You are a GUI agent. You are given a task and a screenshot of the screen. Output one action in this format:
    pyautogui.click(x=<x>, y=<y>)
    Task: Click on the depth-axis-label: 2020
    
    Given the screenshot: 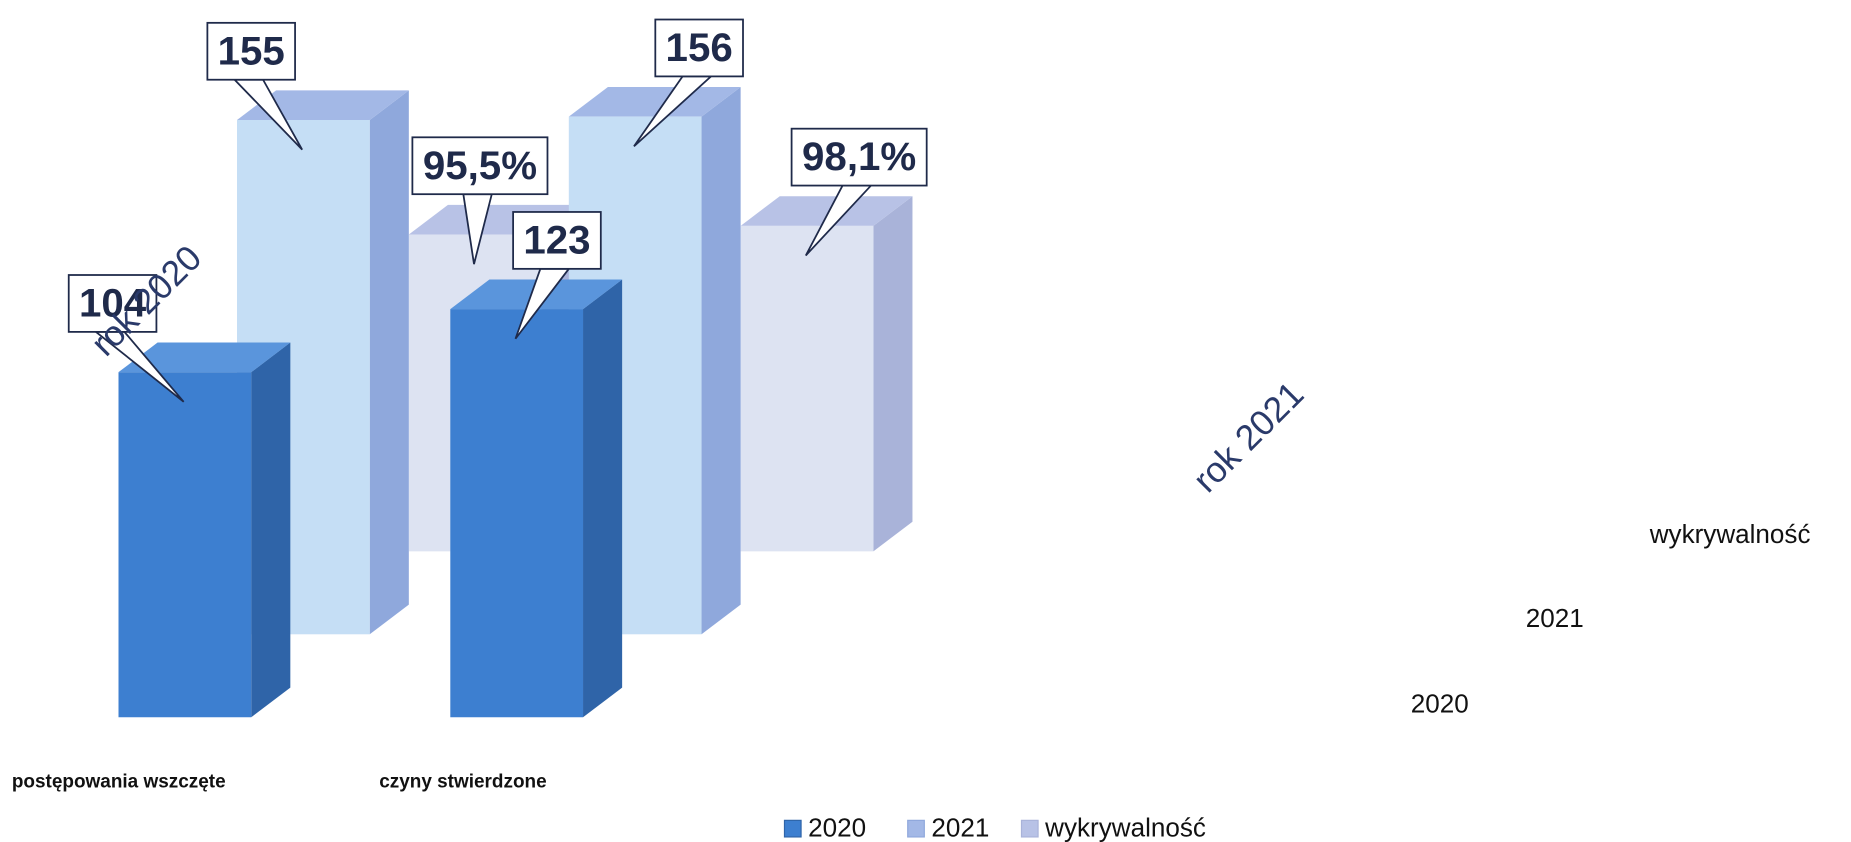 What is the action you would take?
    pyautogui.click(x=1440, y=703)
    